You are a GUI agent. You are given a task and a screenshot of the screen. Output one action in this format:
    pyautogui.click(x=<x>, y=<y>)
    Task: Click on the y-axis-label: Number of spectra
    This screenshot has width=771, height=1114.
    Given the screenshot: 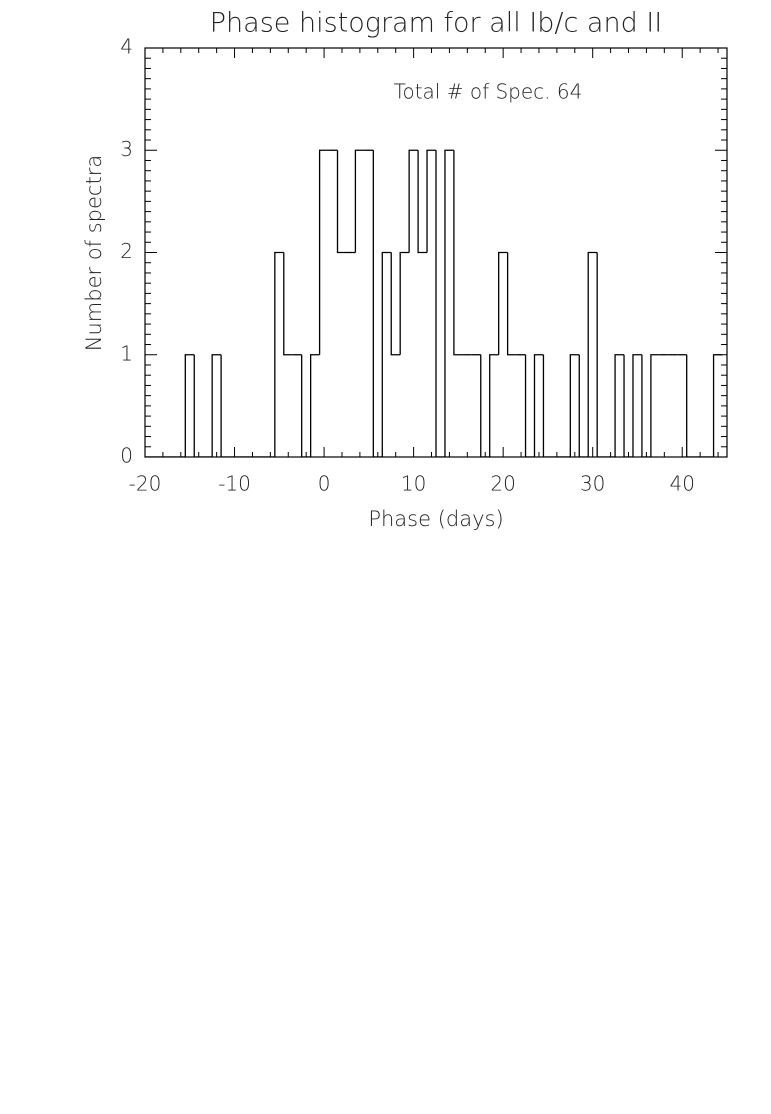 What is the action you would take?
    pyautogui.click(x=94, y=253)
    